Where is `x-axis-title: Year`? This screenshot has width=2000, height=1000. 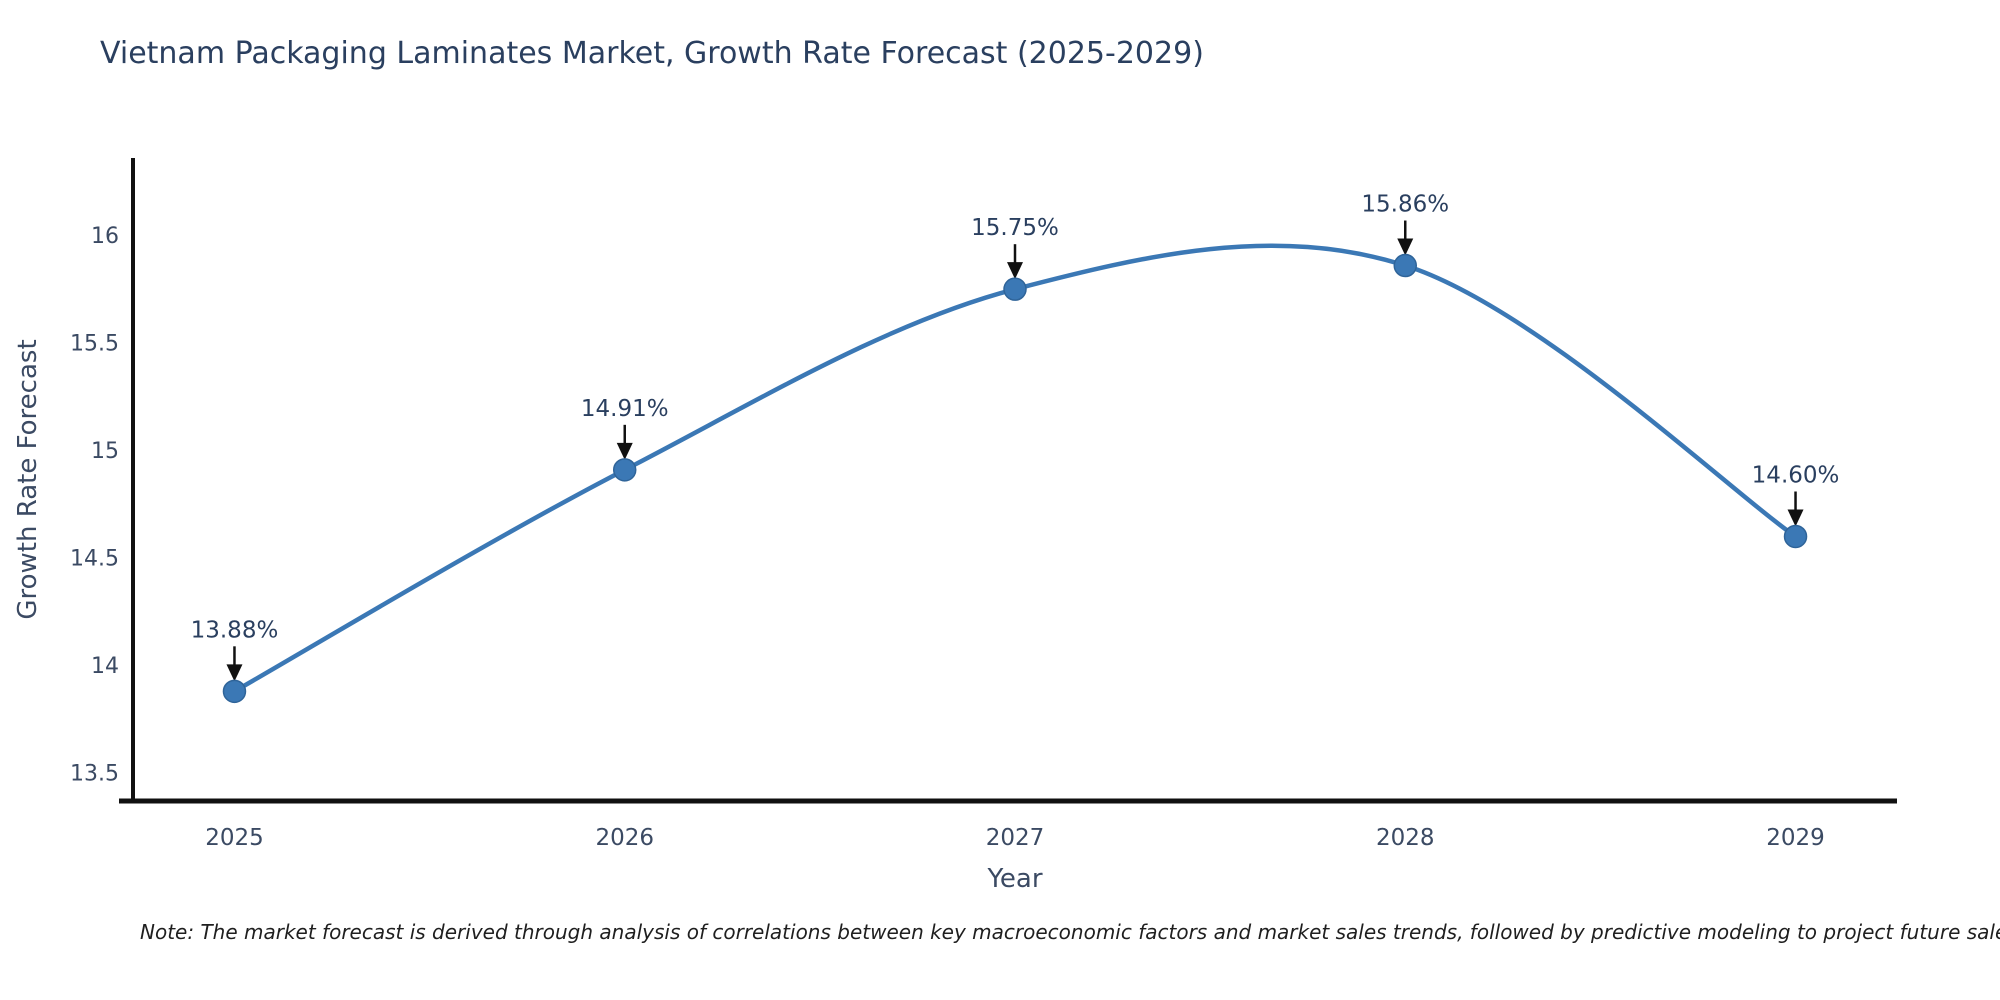
x-axis-title: Year is located at coordinates (1014, 879).